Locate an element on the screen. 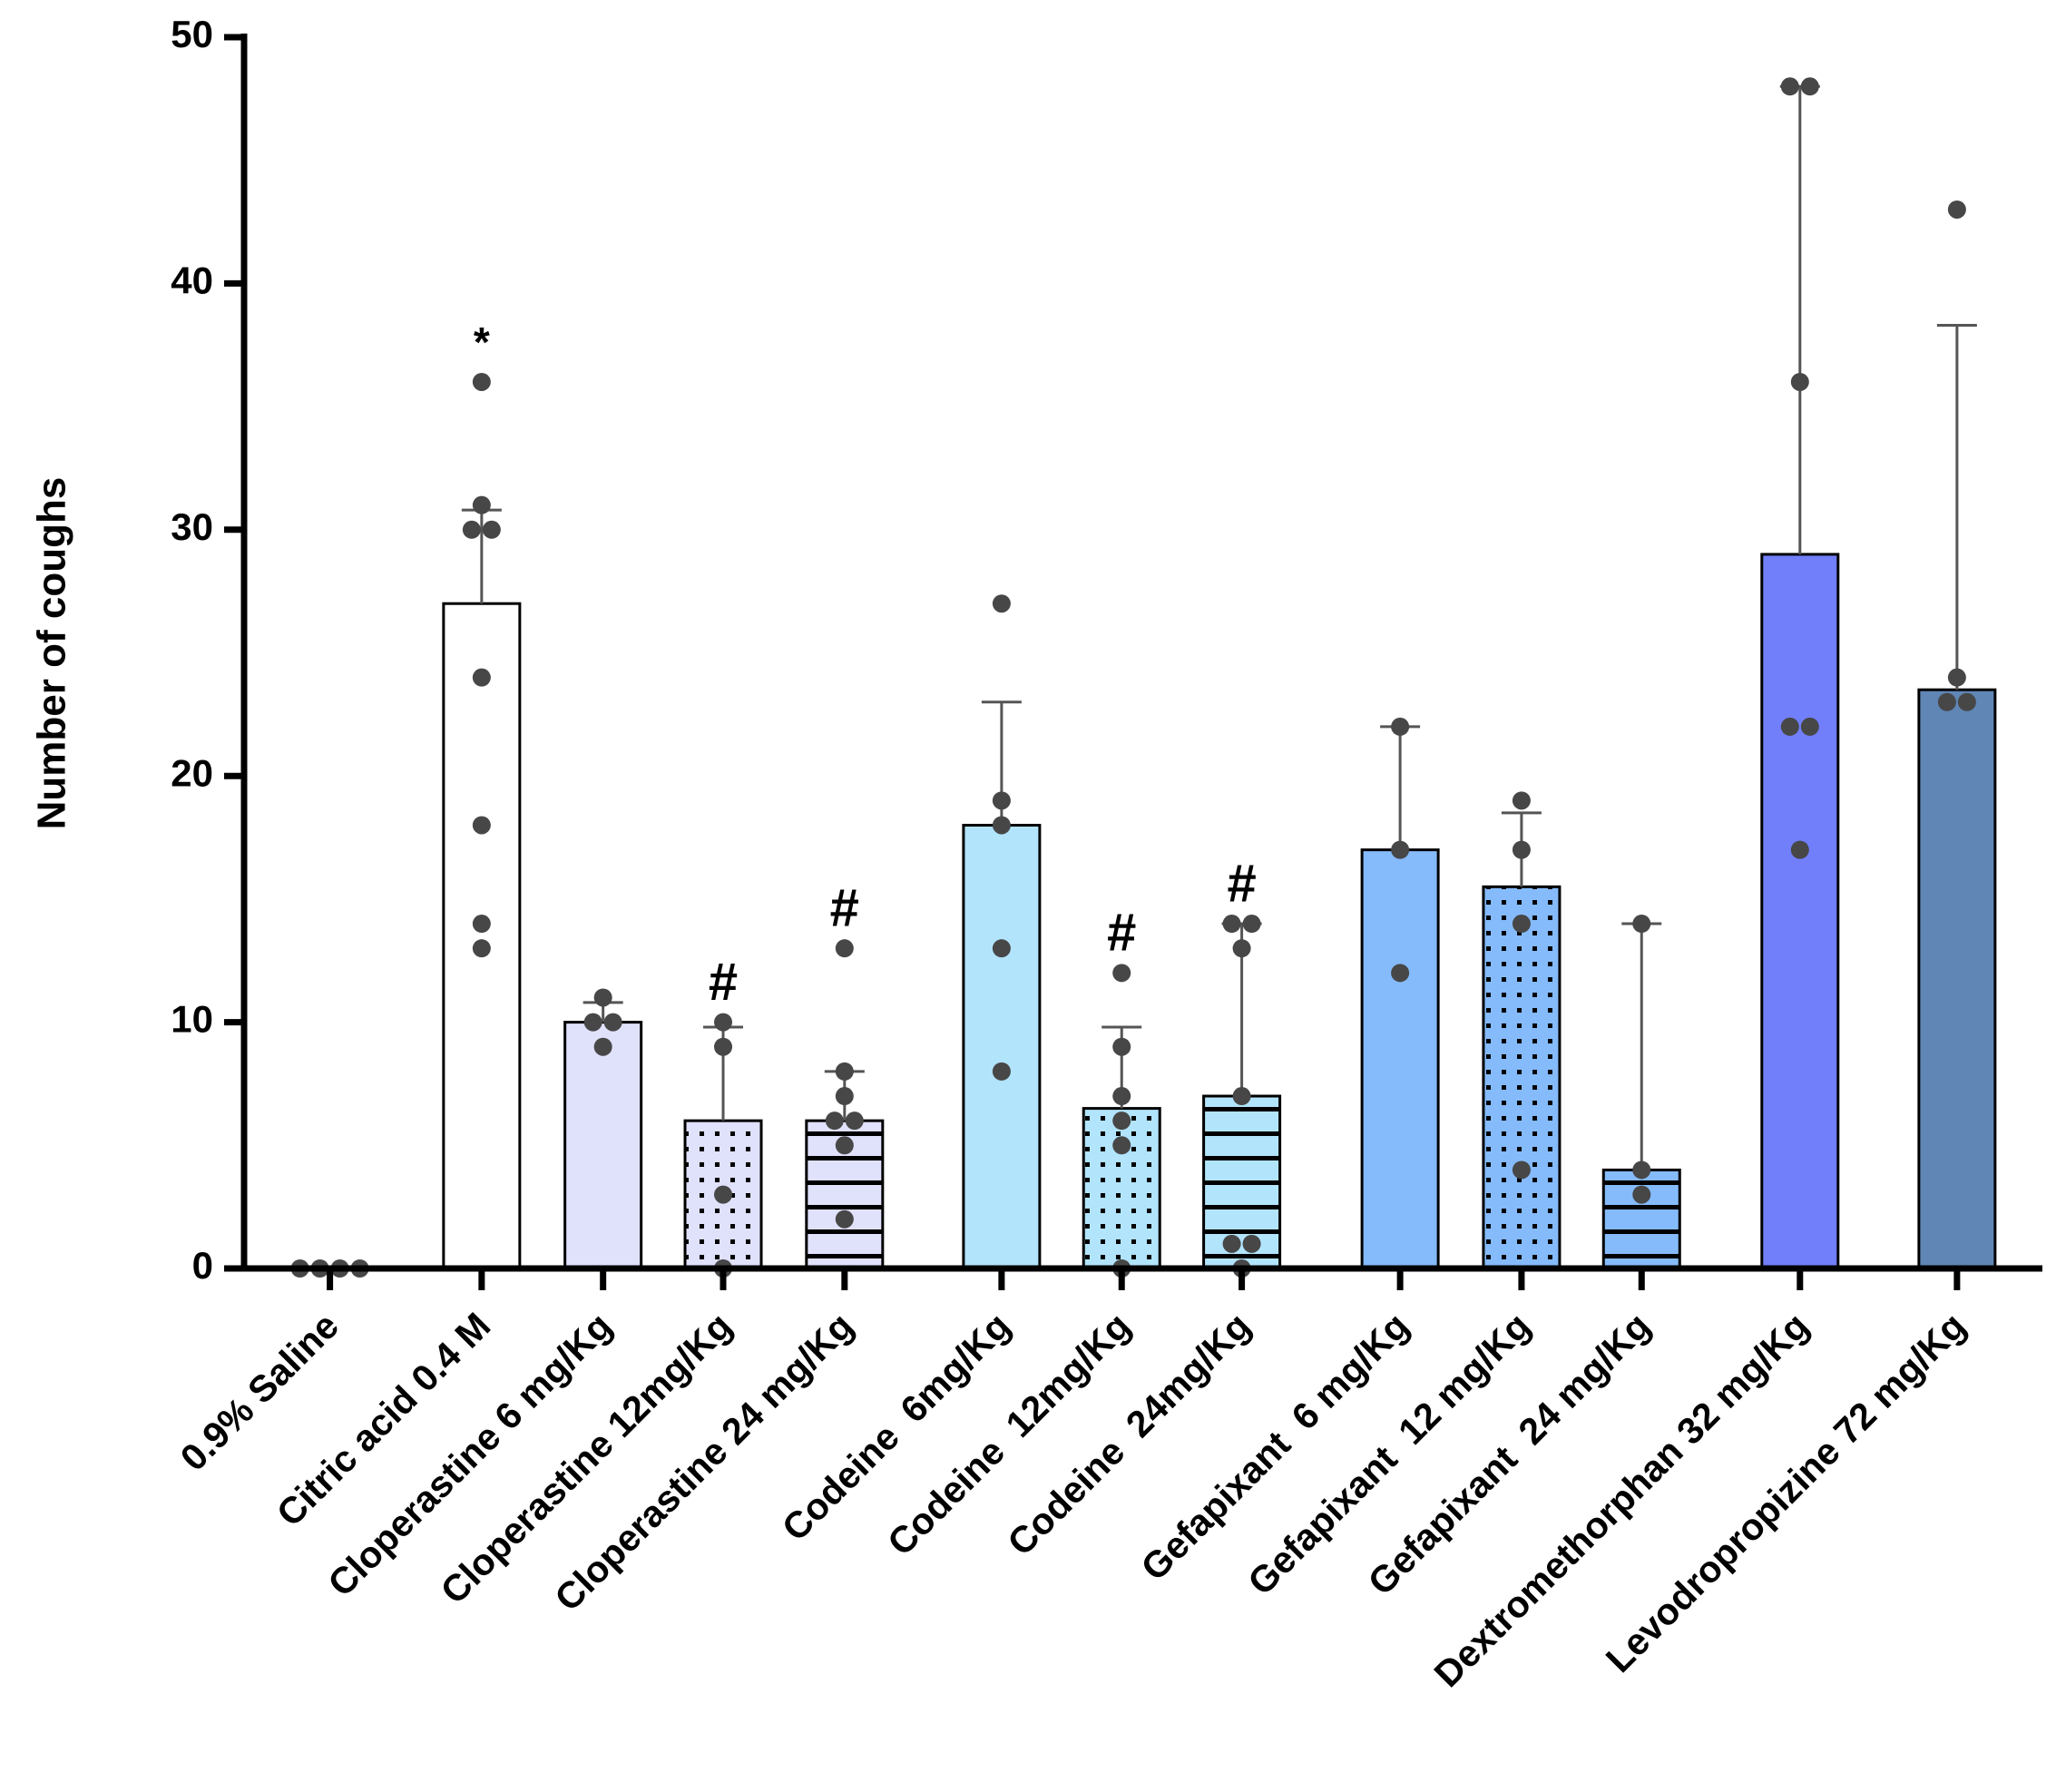 This screenshot has height=1792, width=2056. y-tick-label: 40 is located at coordinates (192, 280).